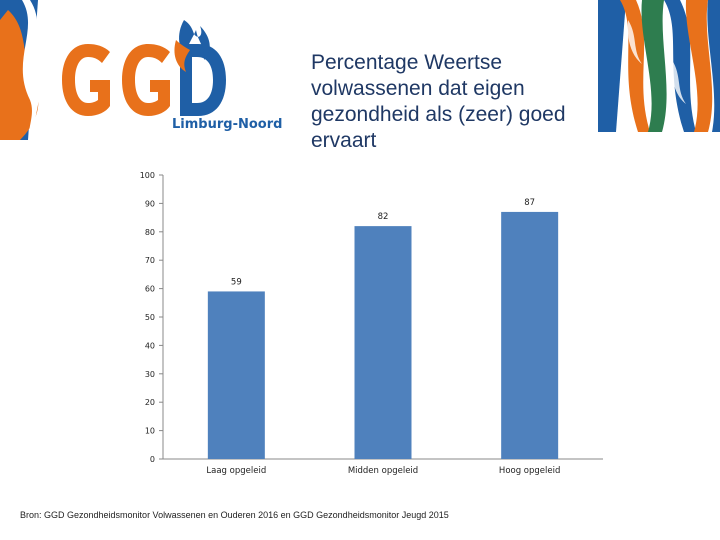  I want to click on logo-letter-d, so click(203, 80).